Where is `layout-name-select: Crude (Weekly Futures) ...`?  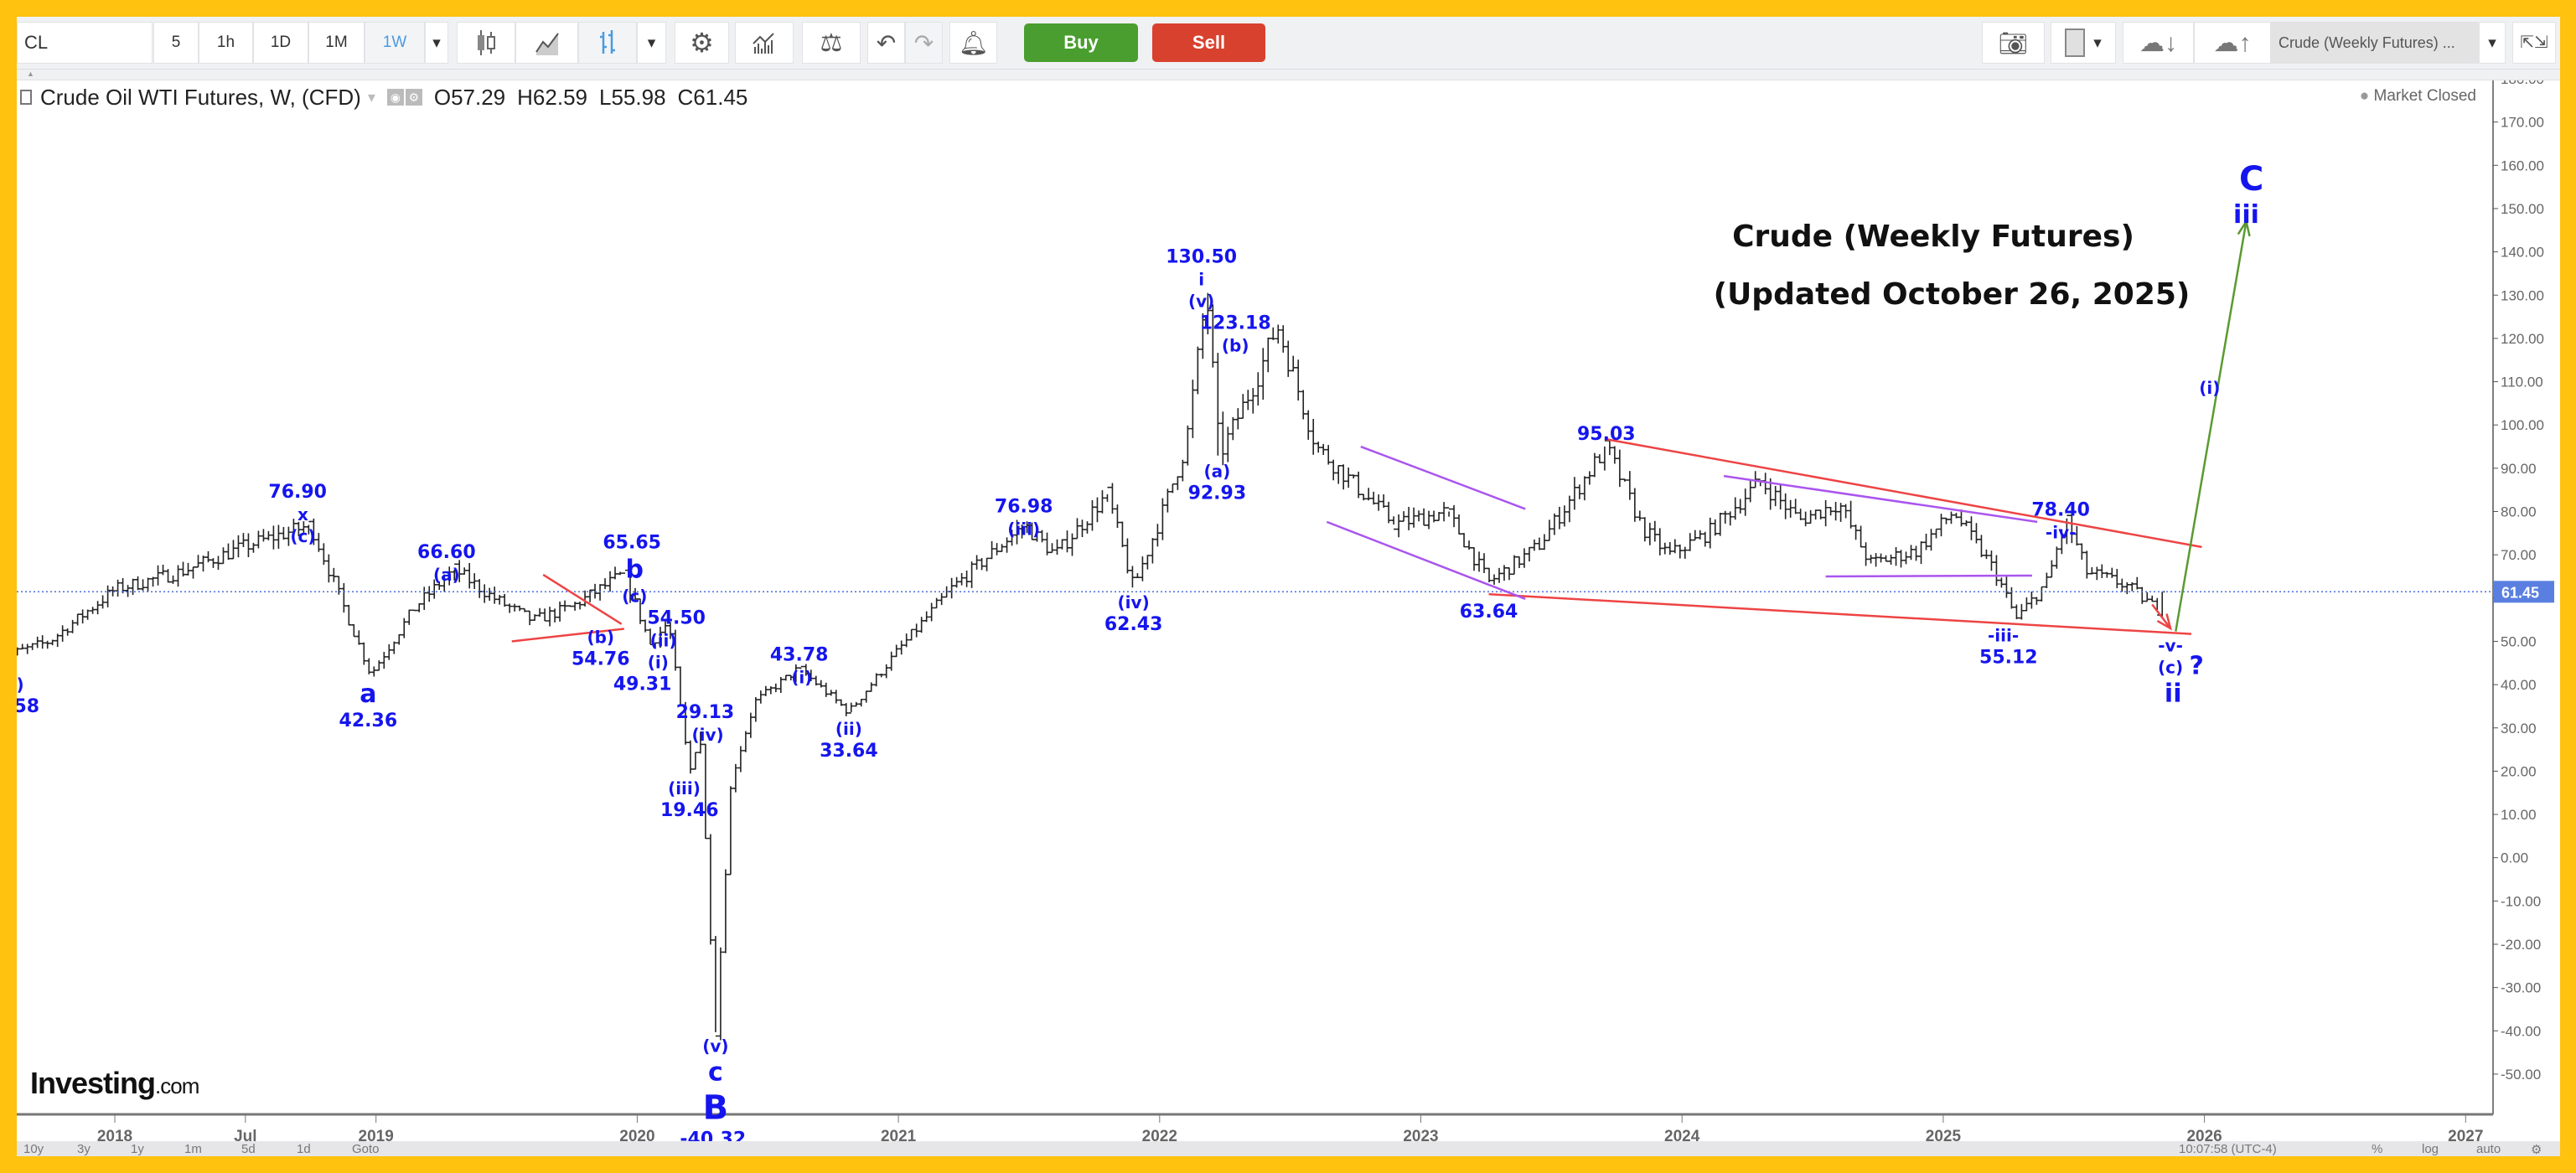
layout-name-select: Crude (Weekly Futures) ... is located at coordinates (2375, 43).